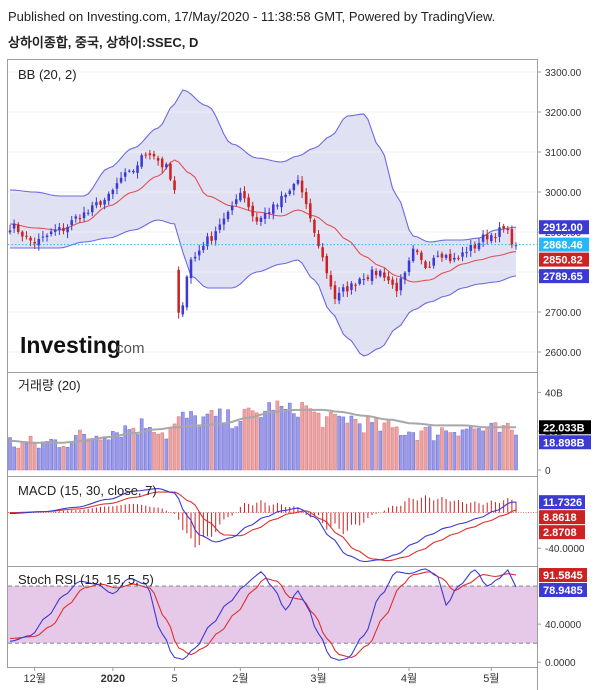 The width and height of the screenshot is (600, 690). What do you see at coordinates (563, 73) in the screenshot?
I see `price-ytick-label: 3300.00` at bounding box center [563, 73].